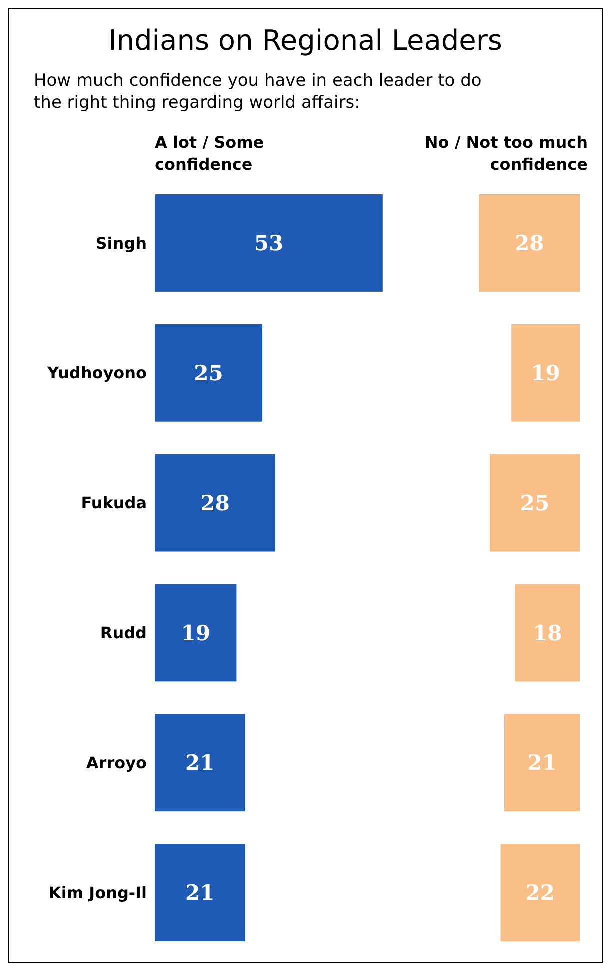 The width and height of the screenshot is (611, 971). What do you see at coordinates (114, 503) in the screenshot?
I see `y-tick-label: Fukuda` at bounding box center [114, 503].